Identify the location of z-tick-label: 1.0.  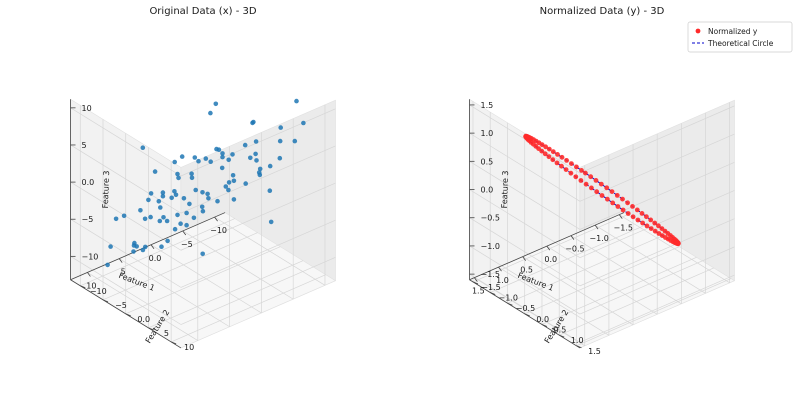
(487, 133).